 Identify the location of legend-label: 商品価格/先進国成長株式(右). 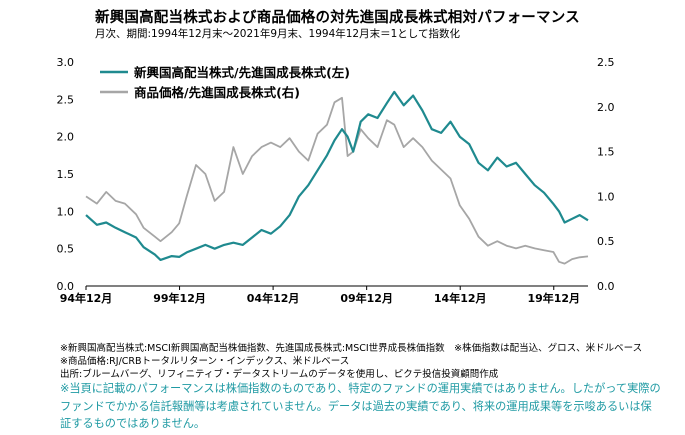
(217, 92).